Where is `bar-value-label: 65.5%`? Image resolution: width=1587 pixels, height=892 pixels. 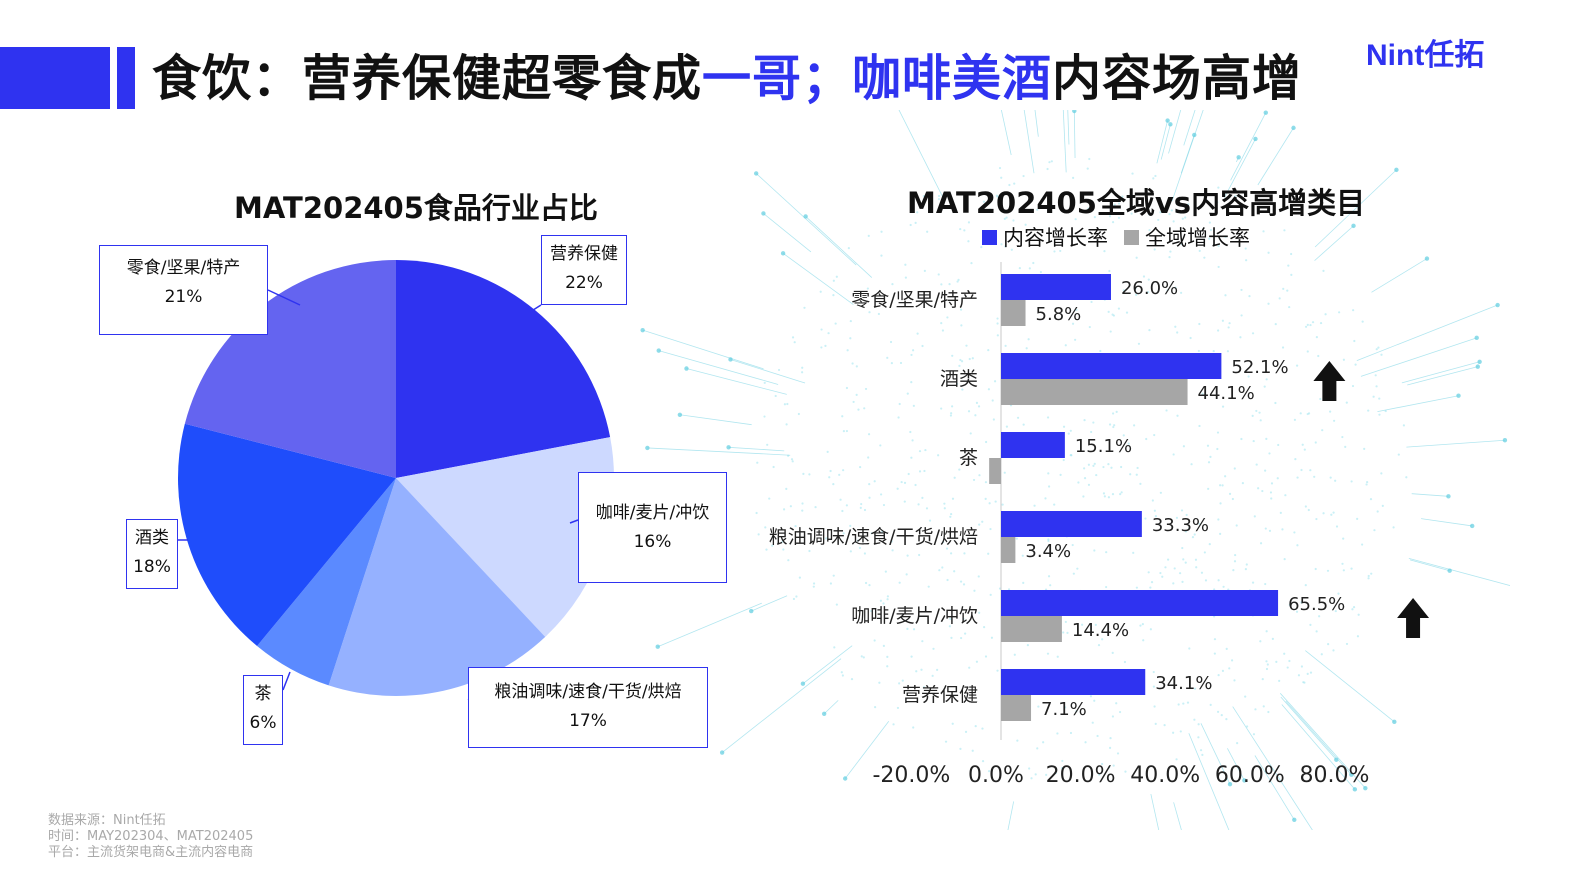
bar-value-label: 65.5% is located at coordinates (1316, 604).